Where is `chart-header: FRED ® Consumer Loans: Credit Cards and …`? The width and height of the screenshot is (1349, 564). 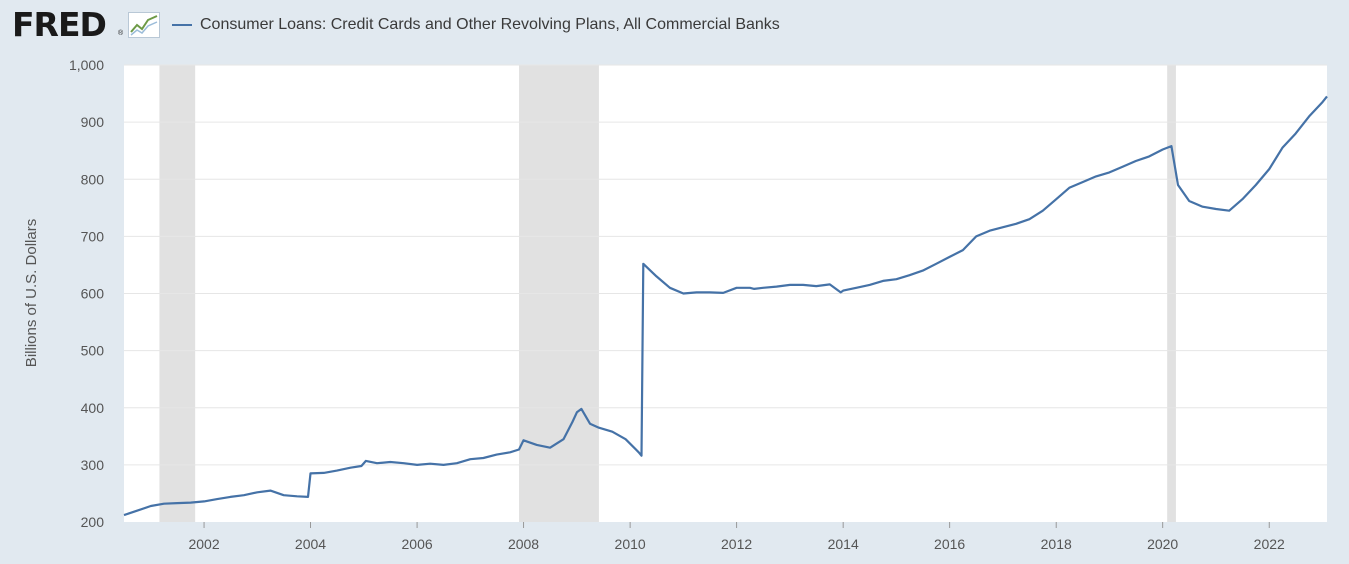
chart-header: FRED ® Consumer Loans: Credit Cards and … is located at coordinates (674, 28).